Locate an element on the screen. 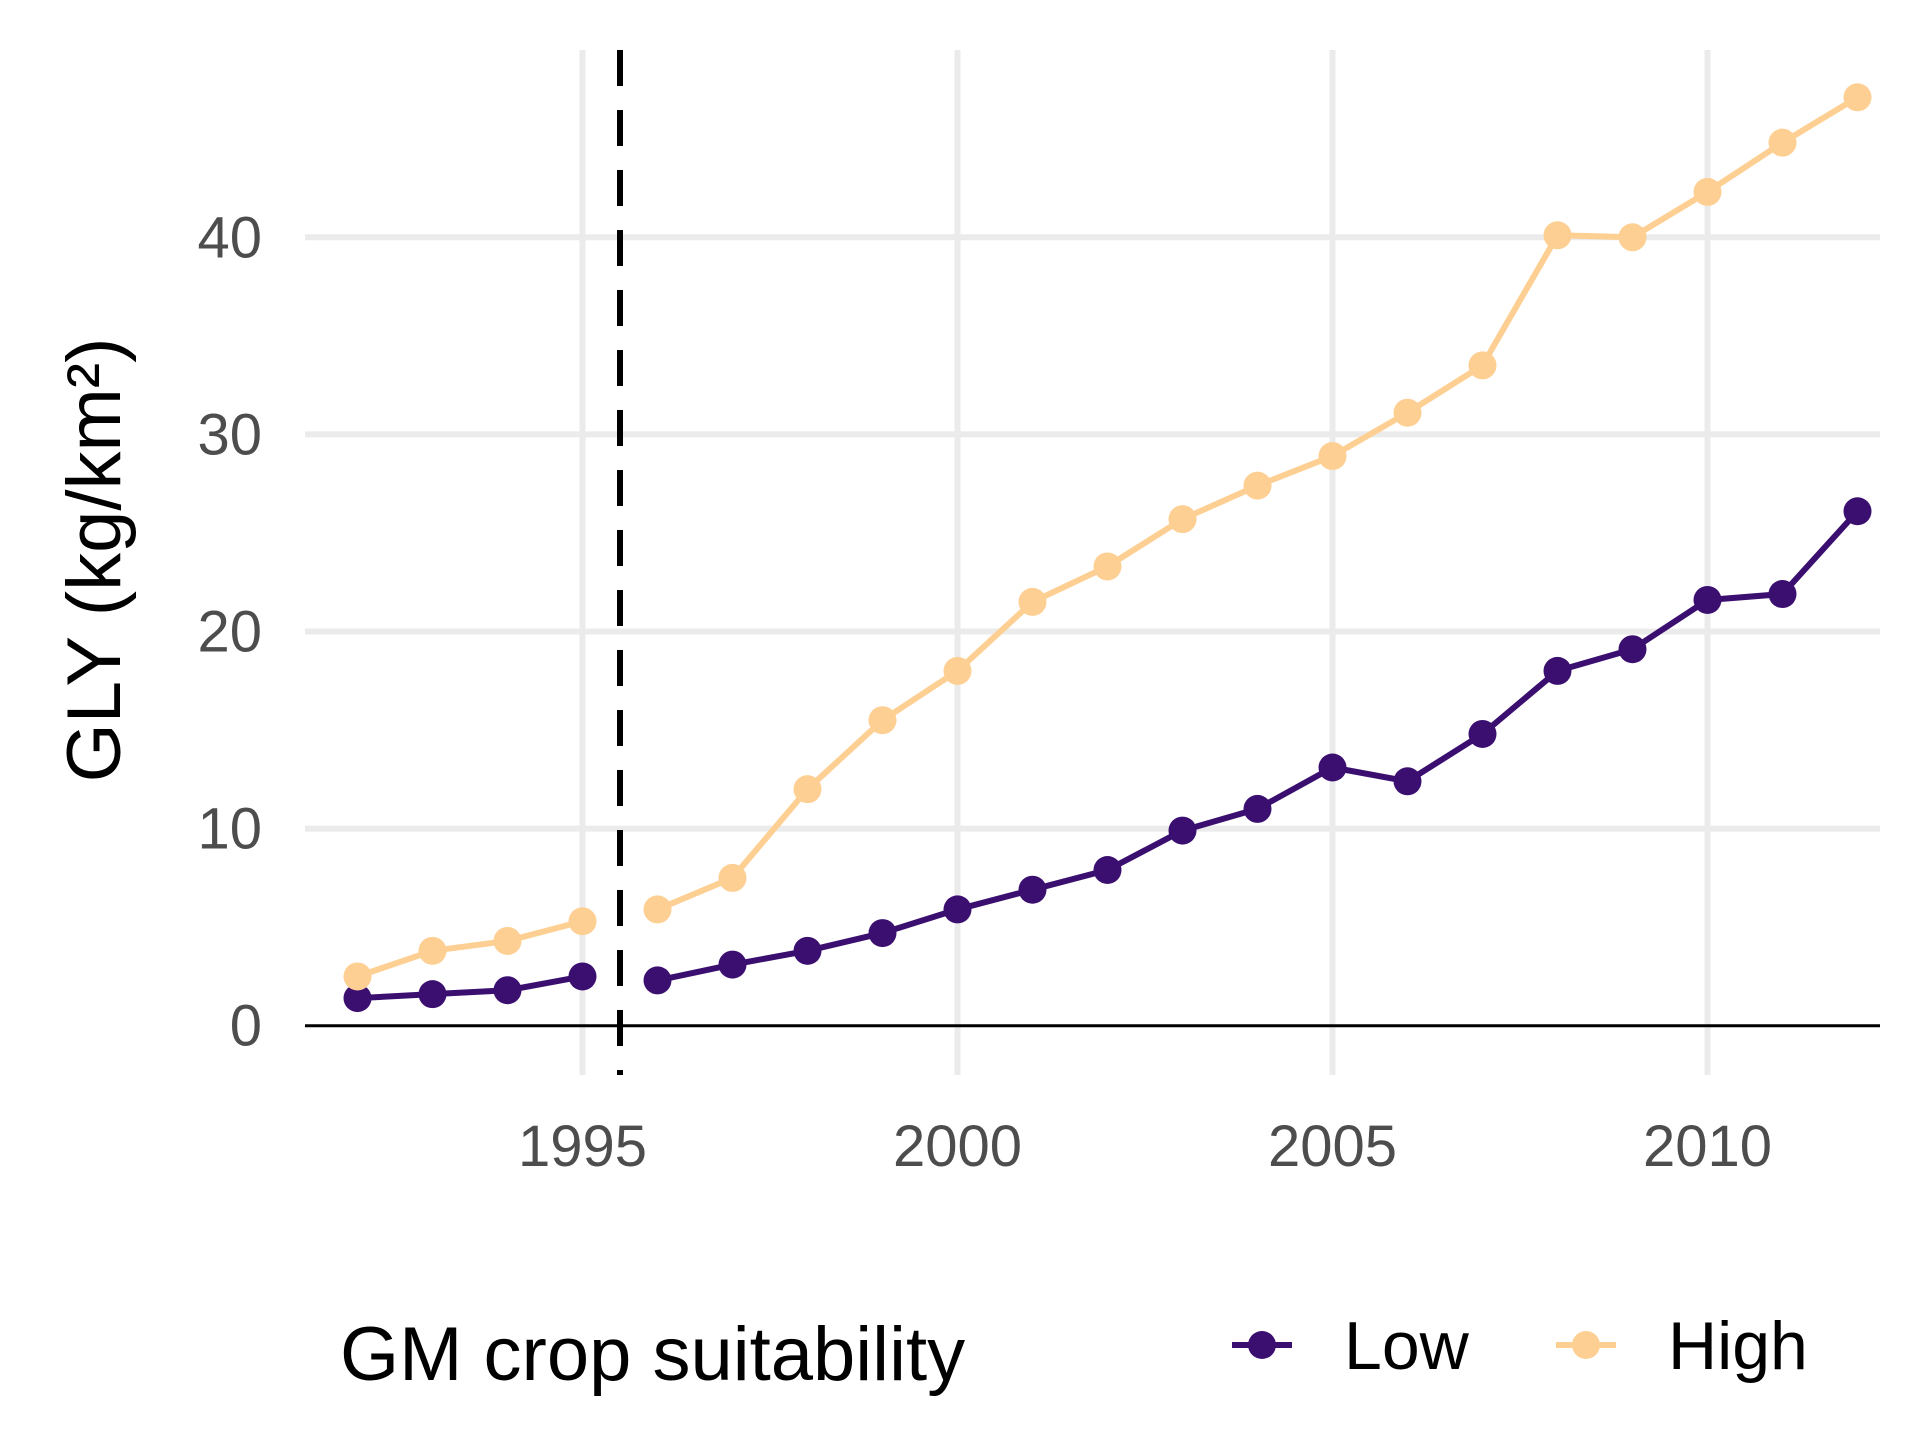 The image size is (1920, 1440). data-point-low-2005 is located at coordinates (1332, 767).